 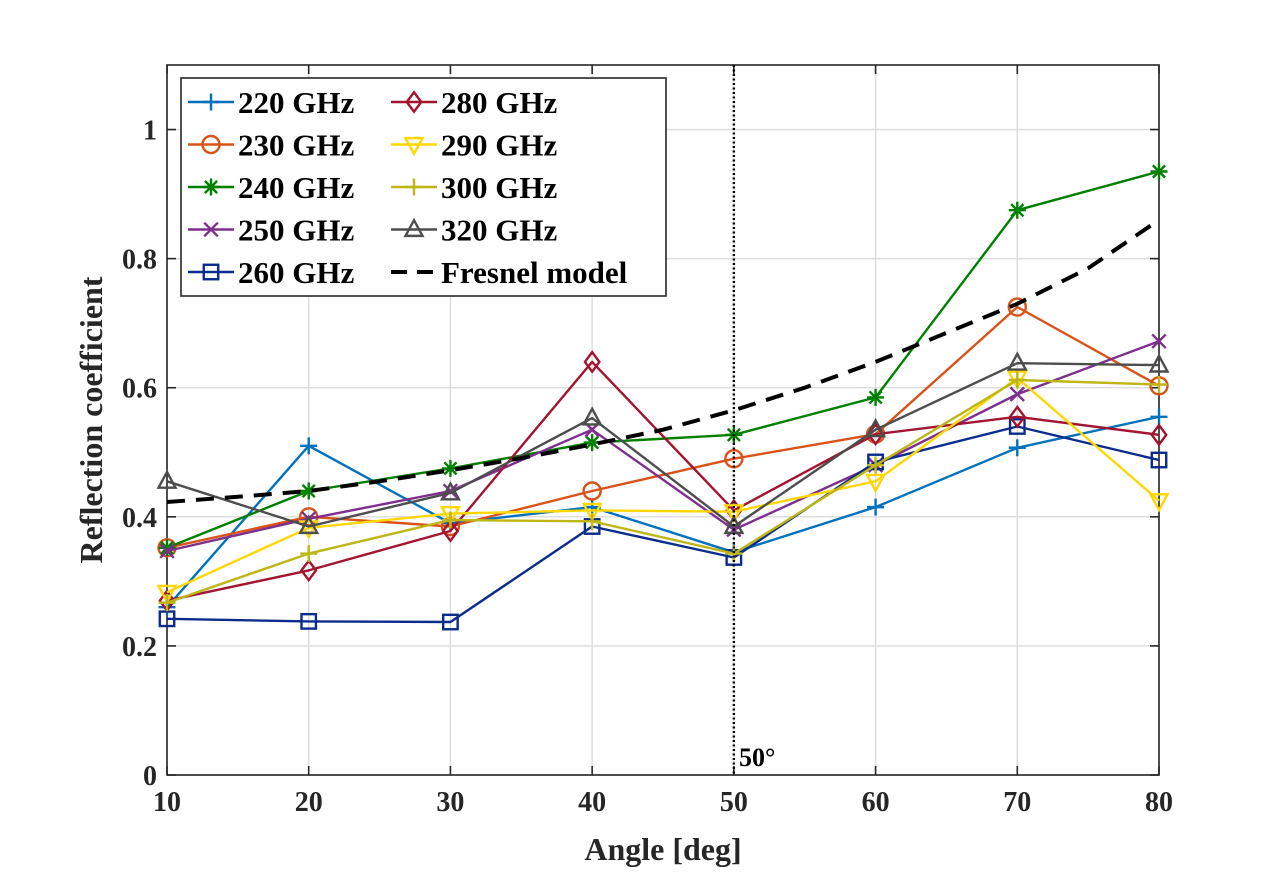 What do you see at coordinates (1159, 802) in the screenshot?
I see `x-tick-label: 80` at bounding box center [1159, 802].